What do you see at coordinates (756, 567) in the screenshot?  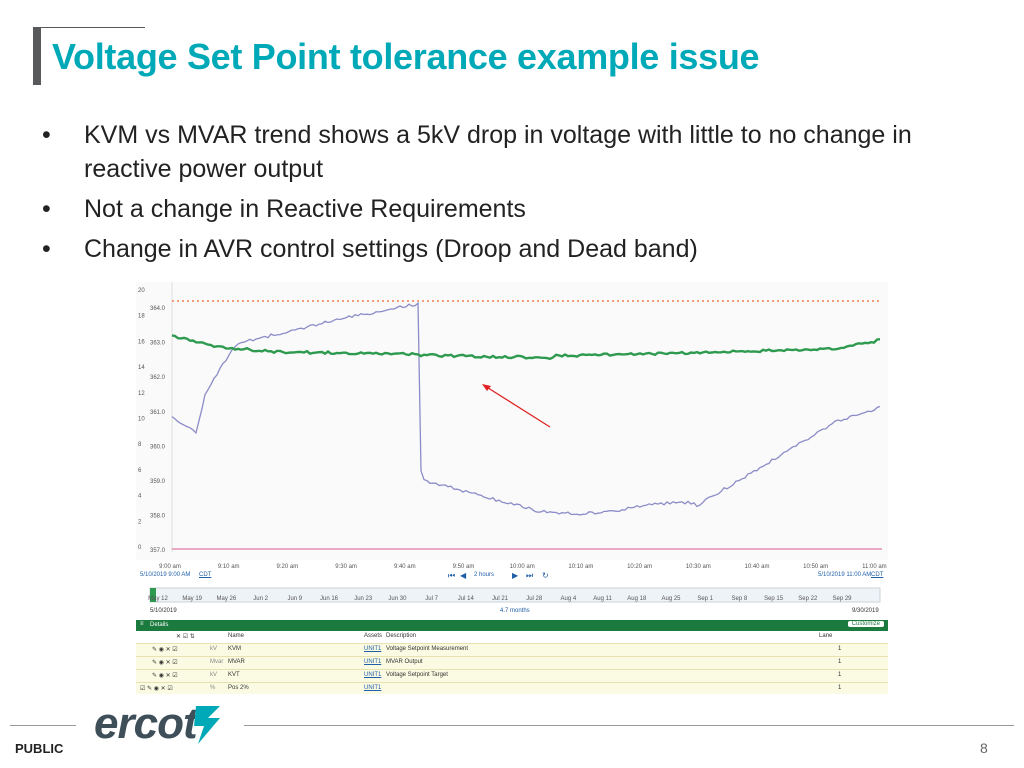 I see `time-axis-label: 10:40 am` at bounding box center [756, 567].